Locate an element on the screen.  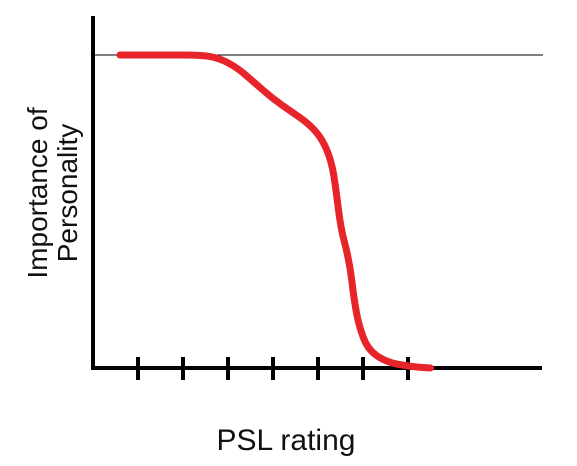
y-axis-label-line2: Personality is located at coordinates (67, 193).